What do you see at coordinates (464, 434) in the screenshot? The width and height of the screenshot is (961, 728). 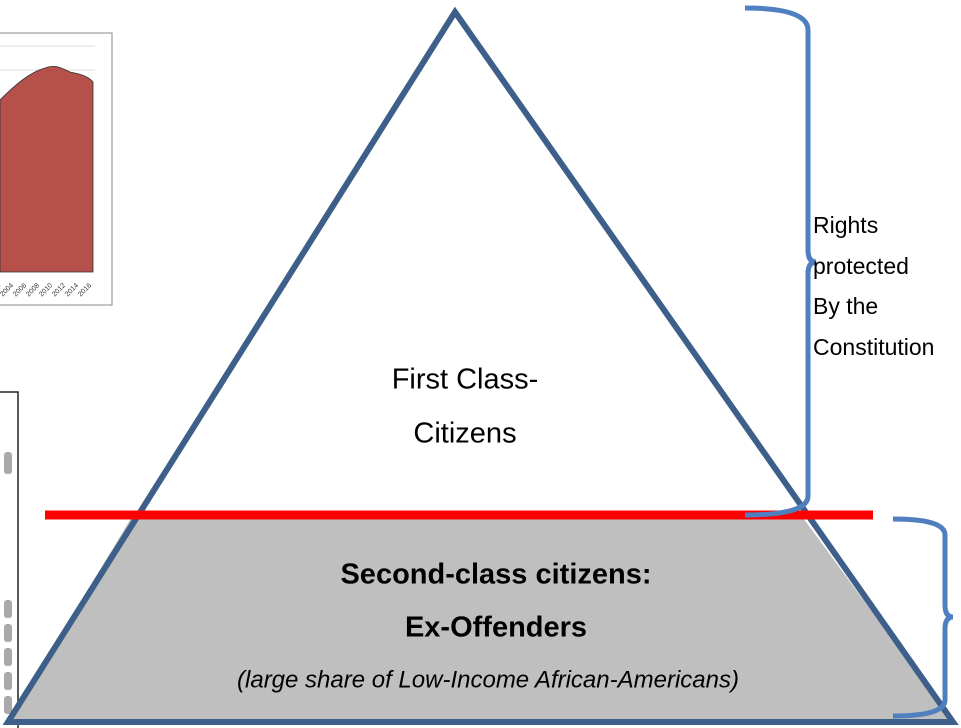 I see `top-label: Citizens` at bounding box center [464, 434].